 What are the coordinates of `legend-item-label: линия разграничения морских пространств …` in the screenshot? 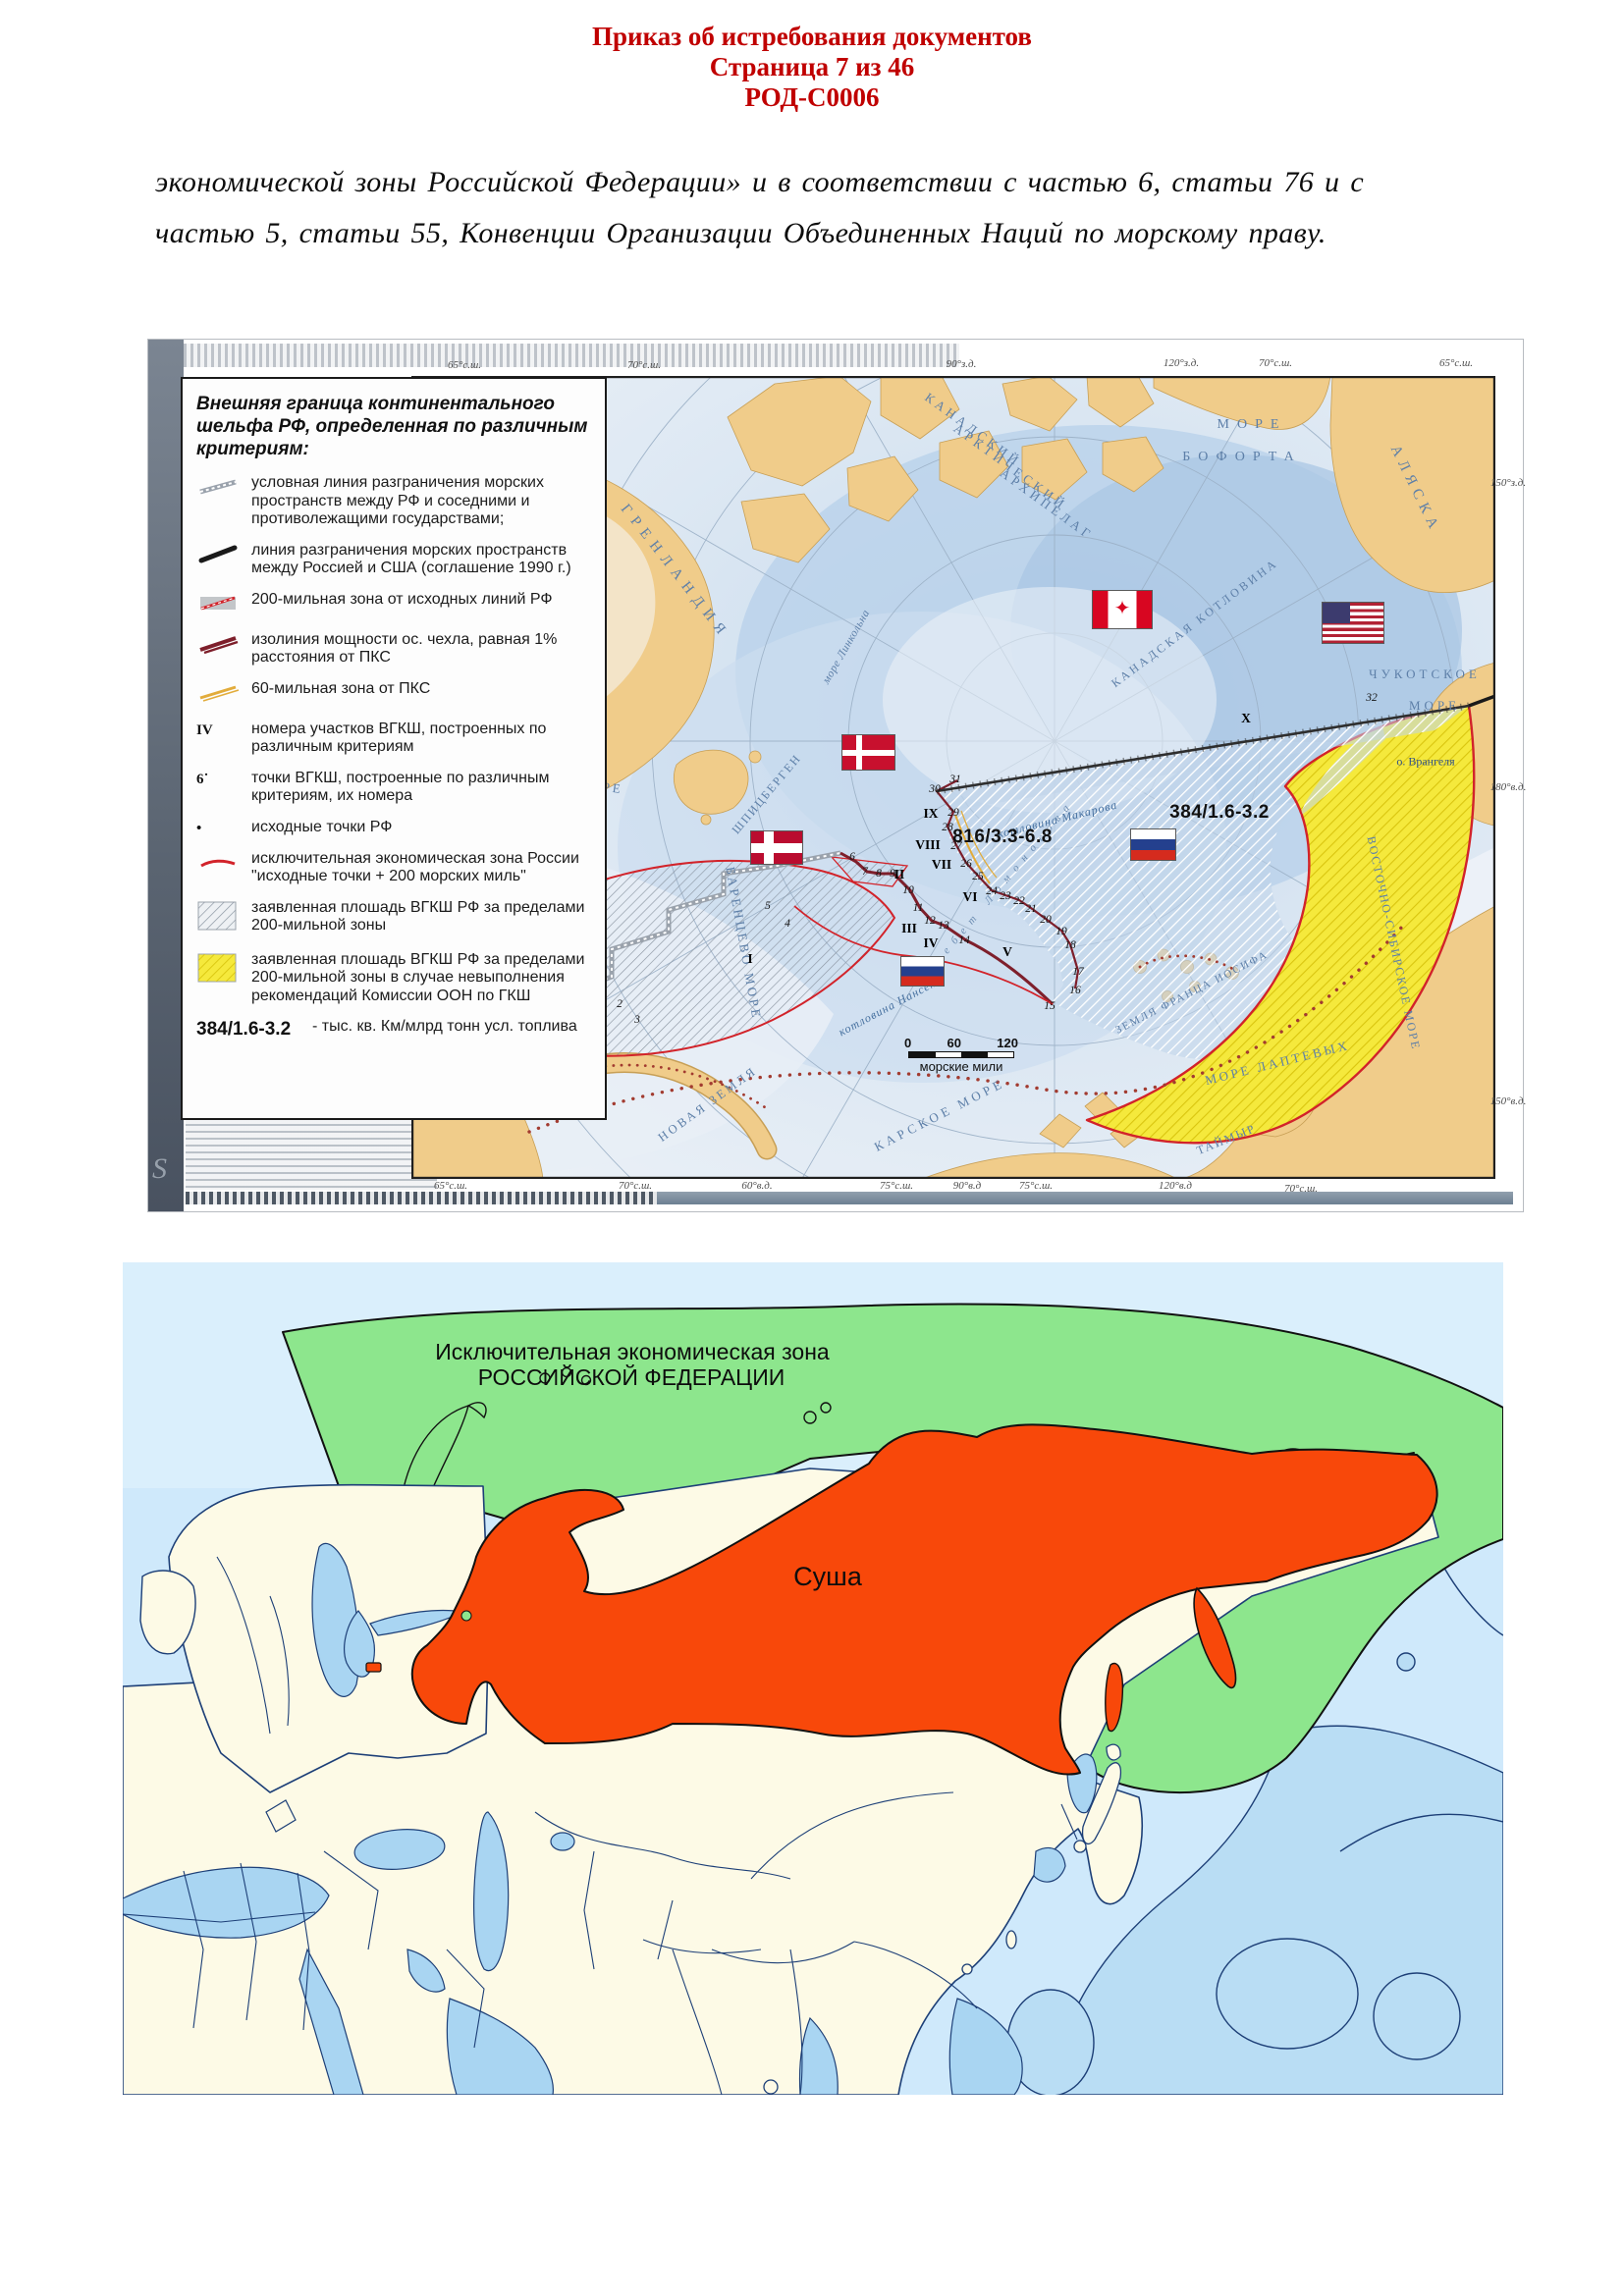 It's located at (411, 559).